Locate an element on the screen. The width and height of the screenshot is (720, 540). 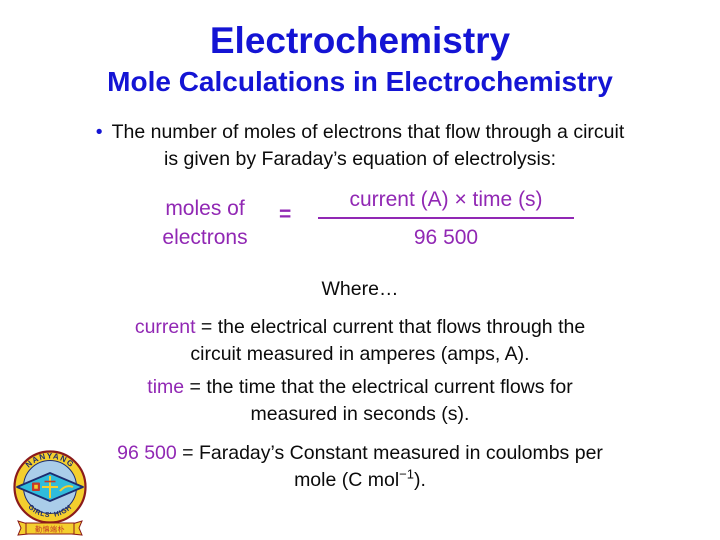
school-crest-logo: NANYANG GIRLS' HIGH 勤慎端朴 is located at coordinates (50, 493).